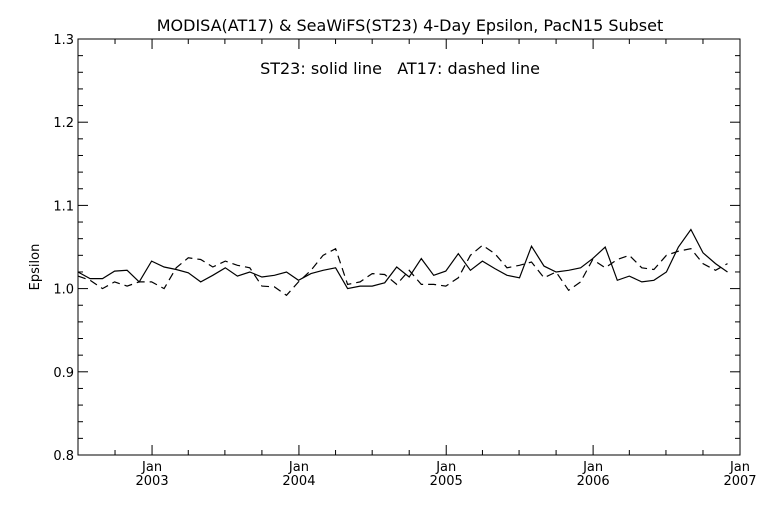 This screenshot has height=512, width=768. I want to click on x-tick-year-label: 2006, so click(593, 481).